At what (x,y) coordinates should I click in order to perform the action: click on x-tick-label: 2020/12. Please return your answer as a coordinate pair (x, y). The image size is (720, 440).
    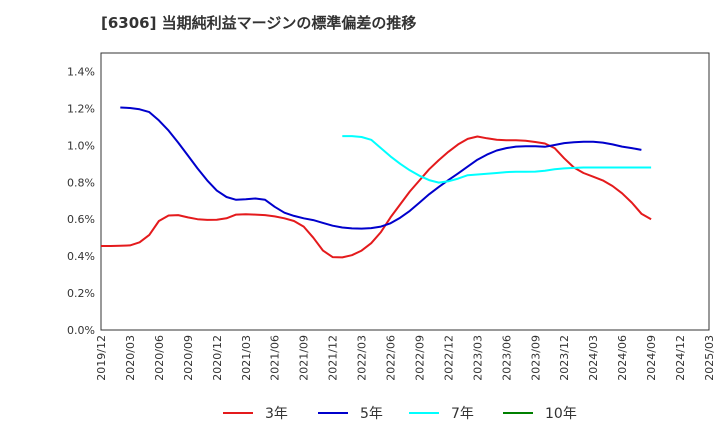
    Looking at the image, I should click on (217, 358).